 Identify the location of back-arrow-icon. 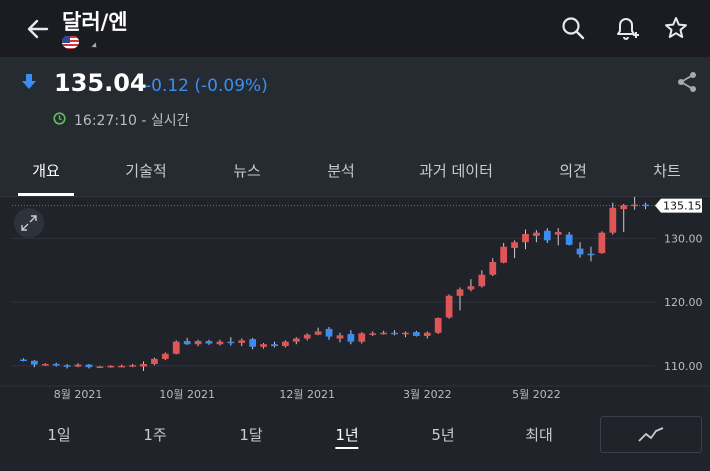
(38, 29).